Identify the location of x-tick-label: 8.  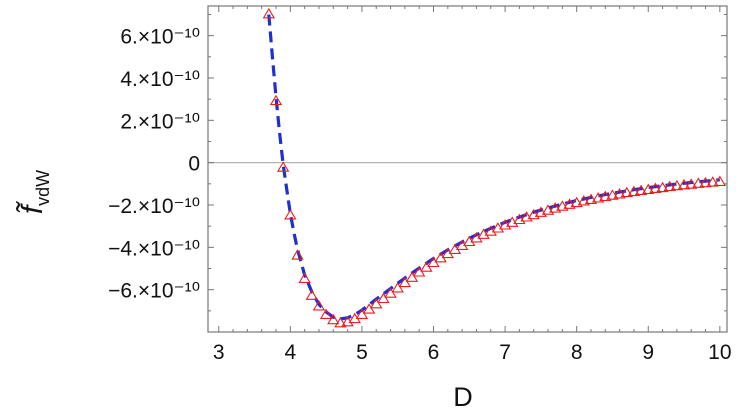
(577, 352).